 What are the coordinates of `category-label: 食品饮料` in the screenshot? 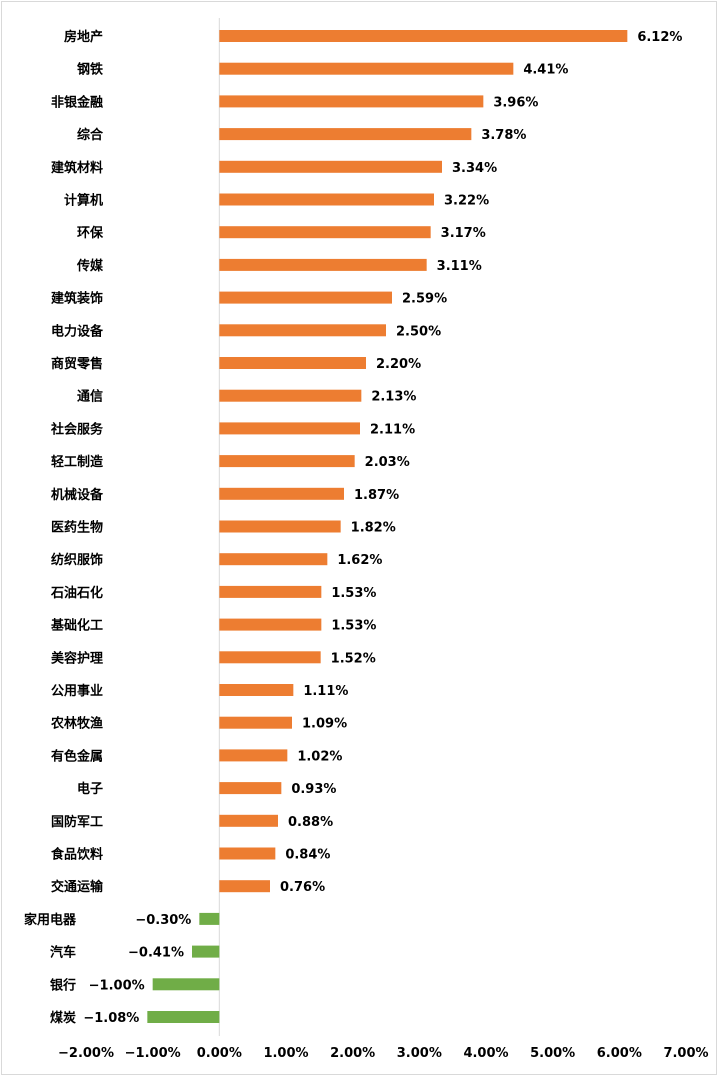 It's located at (77, 855).